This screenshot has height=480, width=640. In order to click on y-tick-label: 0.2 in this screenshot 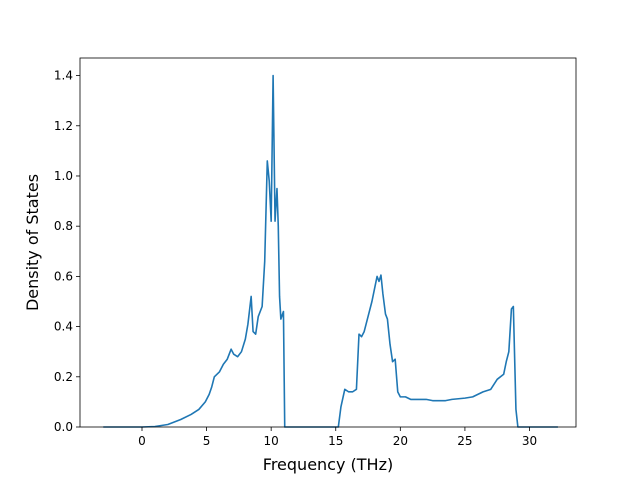, I will do `click(63, 377)`.